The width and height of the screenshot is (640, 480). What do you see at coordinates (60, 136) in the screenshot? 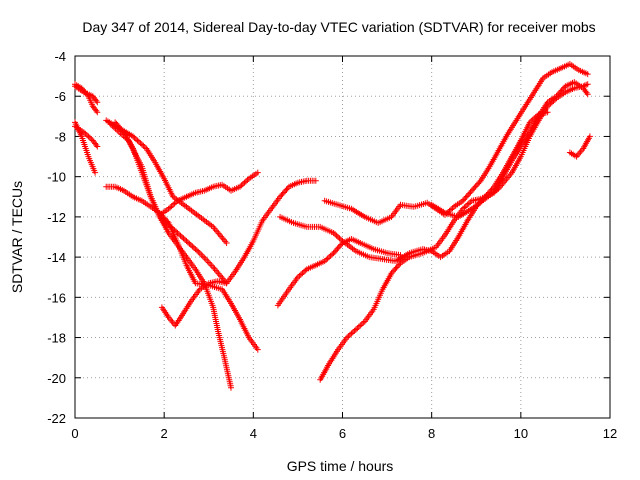
I see `y-tick-label: -8` at bounding box center [60, 136].